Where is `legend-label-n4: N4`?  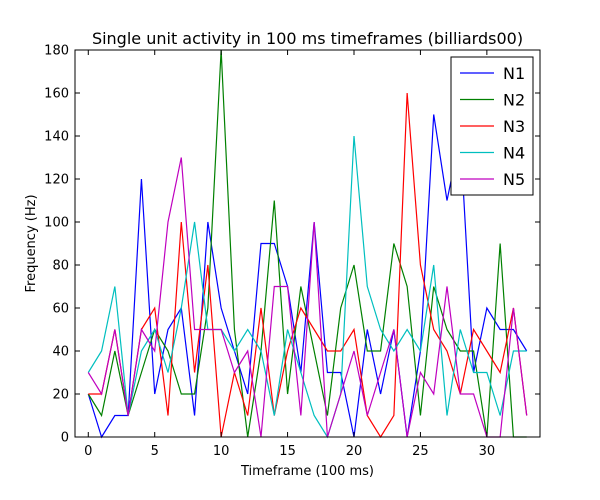
legend-label-n4: N4 is located at coordinates (514, 153).